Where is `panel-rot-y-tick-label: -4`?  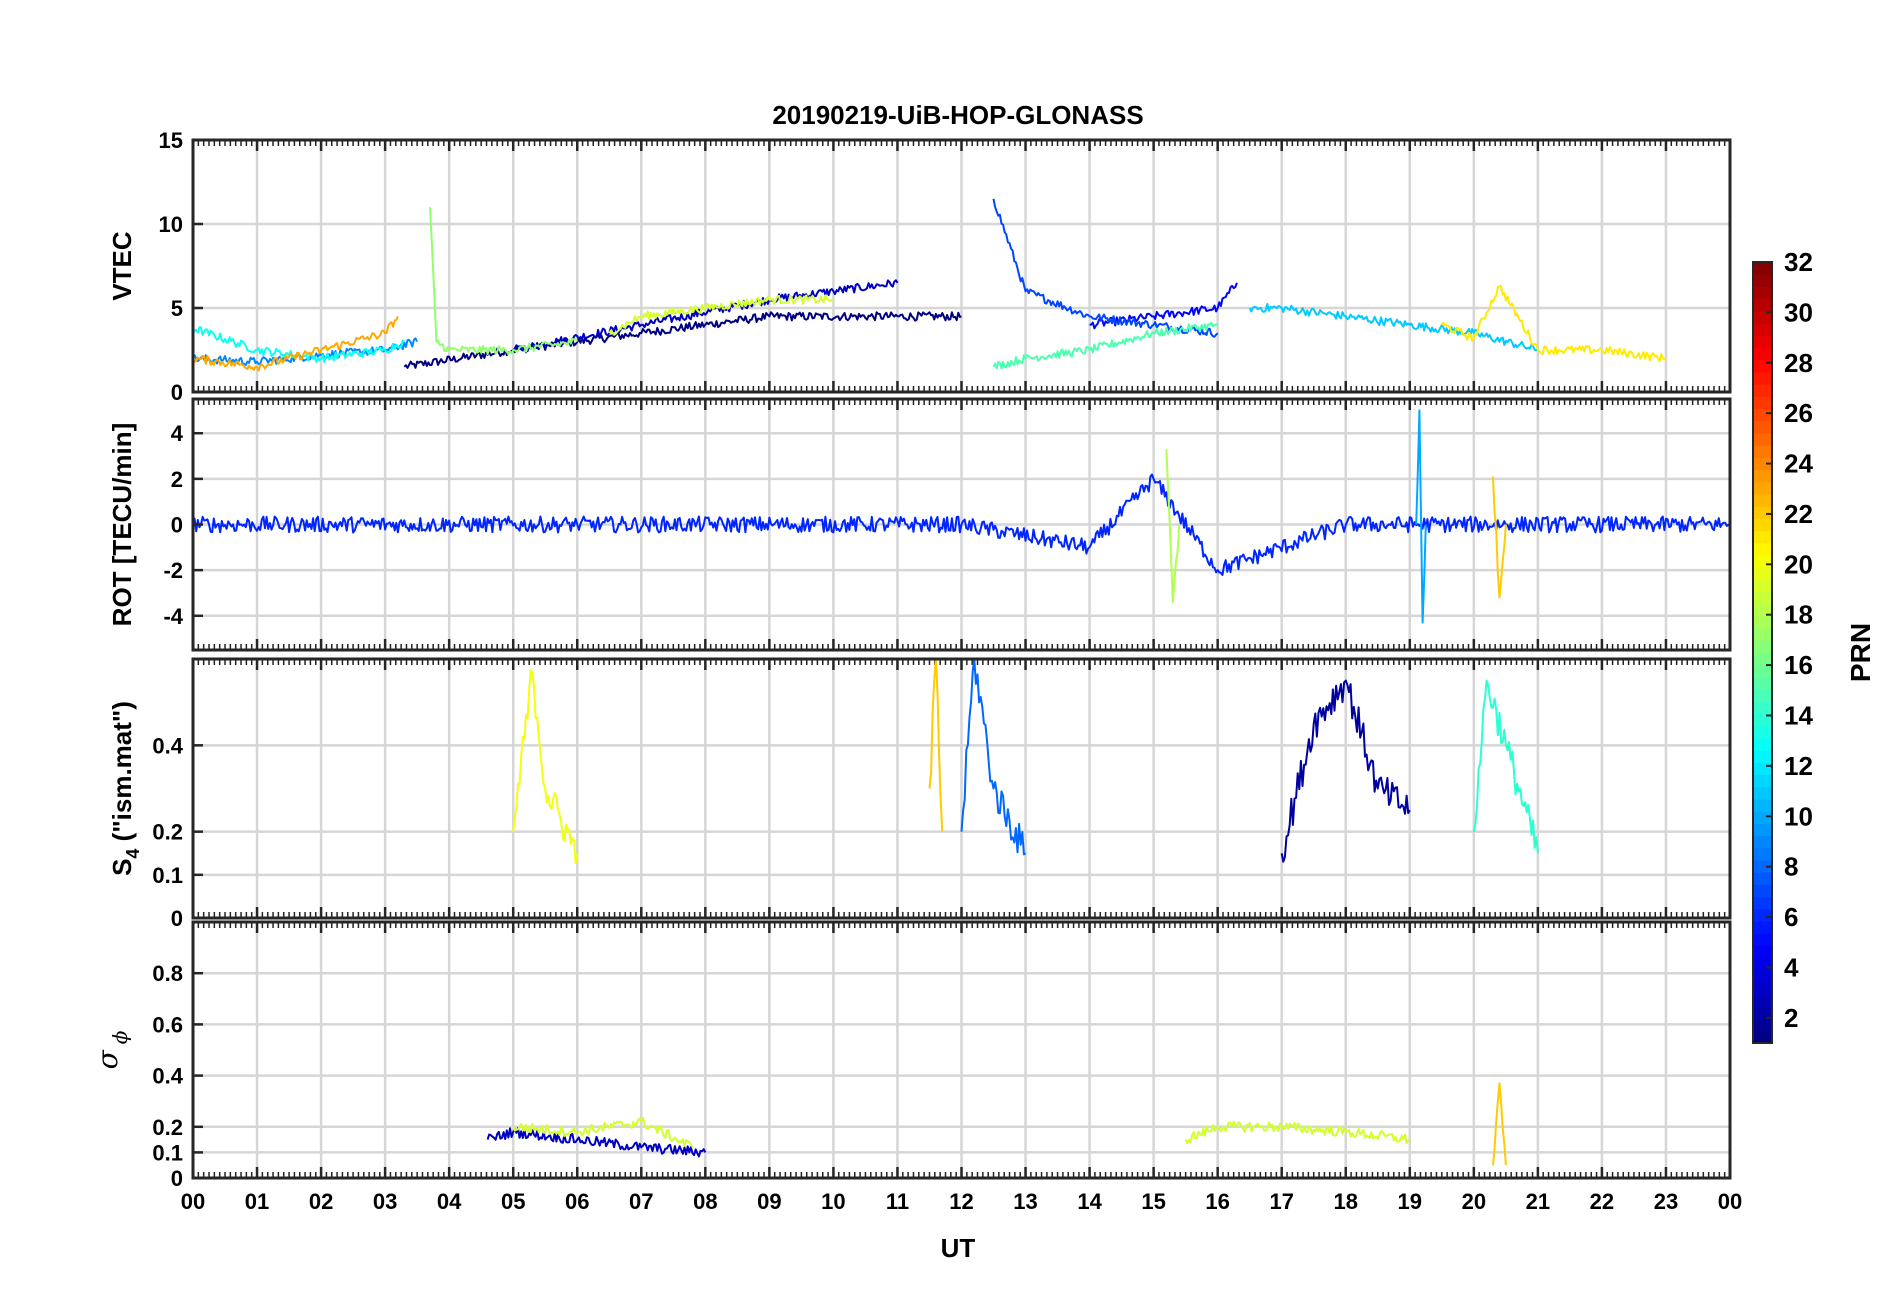
panel-rot-y-tick-label: -4 is located at coordinates (173, 616).